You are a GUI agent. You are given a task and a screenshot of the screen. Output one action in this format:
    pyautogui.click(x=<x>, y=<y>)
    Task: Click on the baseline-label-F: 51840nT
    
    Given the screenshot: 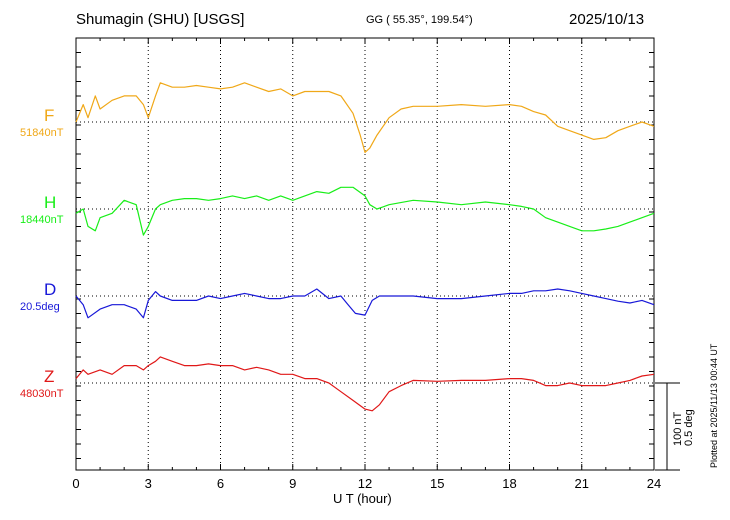 What is the action you would take?
    pyautogui.click(x=42, y=133)
    